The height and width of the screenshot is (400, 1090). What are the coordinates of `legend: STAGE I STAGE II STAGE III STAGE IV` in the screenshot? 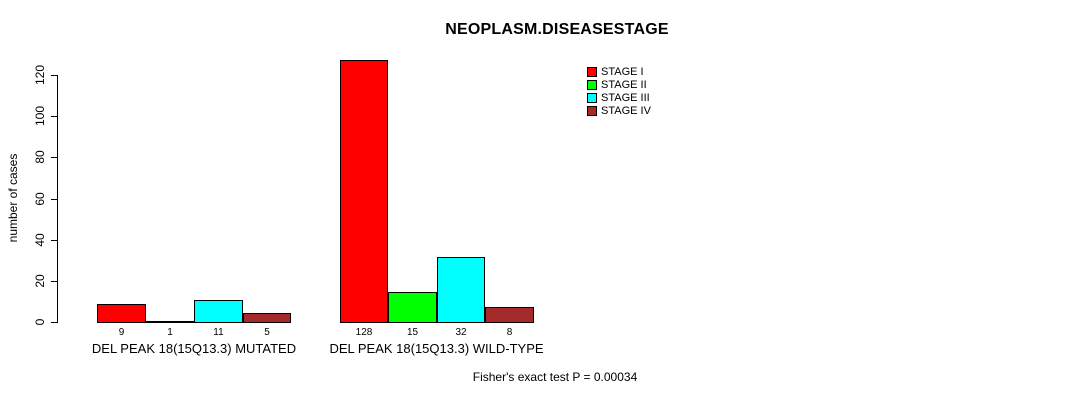 It's located at (619, 91).